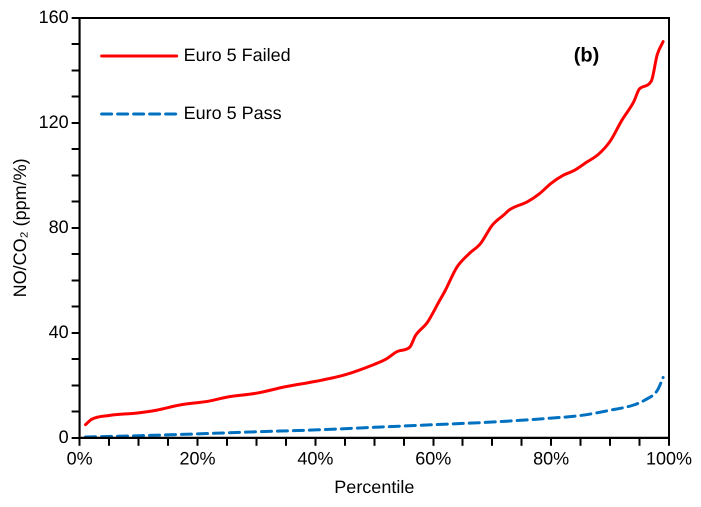  What do you see at coordinates (79, 458) in the screenshot?
I see `x-tick-label: 0%` at bounding box center [79, 458].